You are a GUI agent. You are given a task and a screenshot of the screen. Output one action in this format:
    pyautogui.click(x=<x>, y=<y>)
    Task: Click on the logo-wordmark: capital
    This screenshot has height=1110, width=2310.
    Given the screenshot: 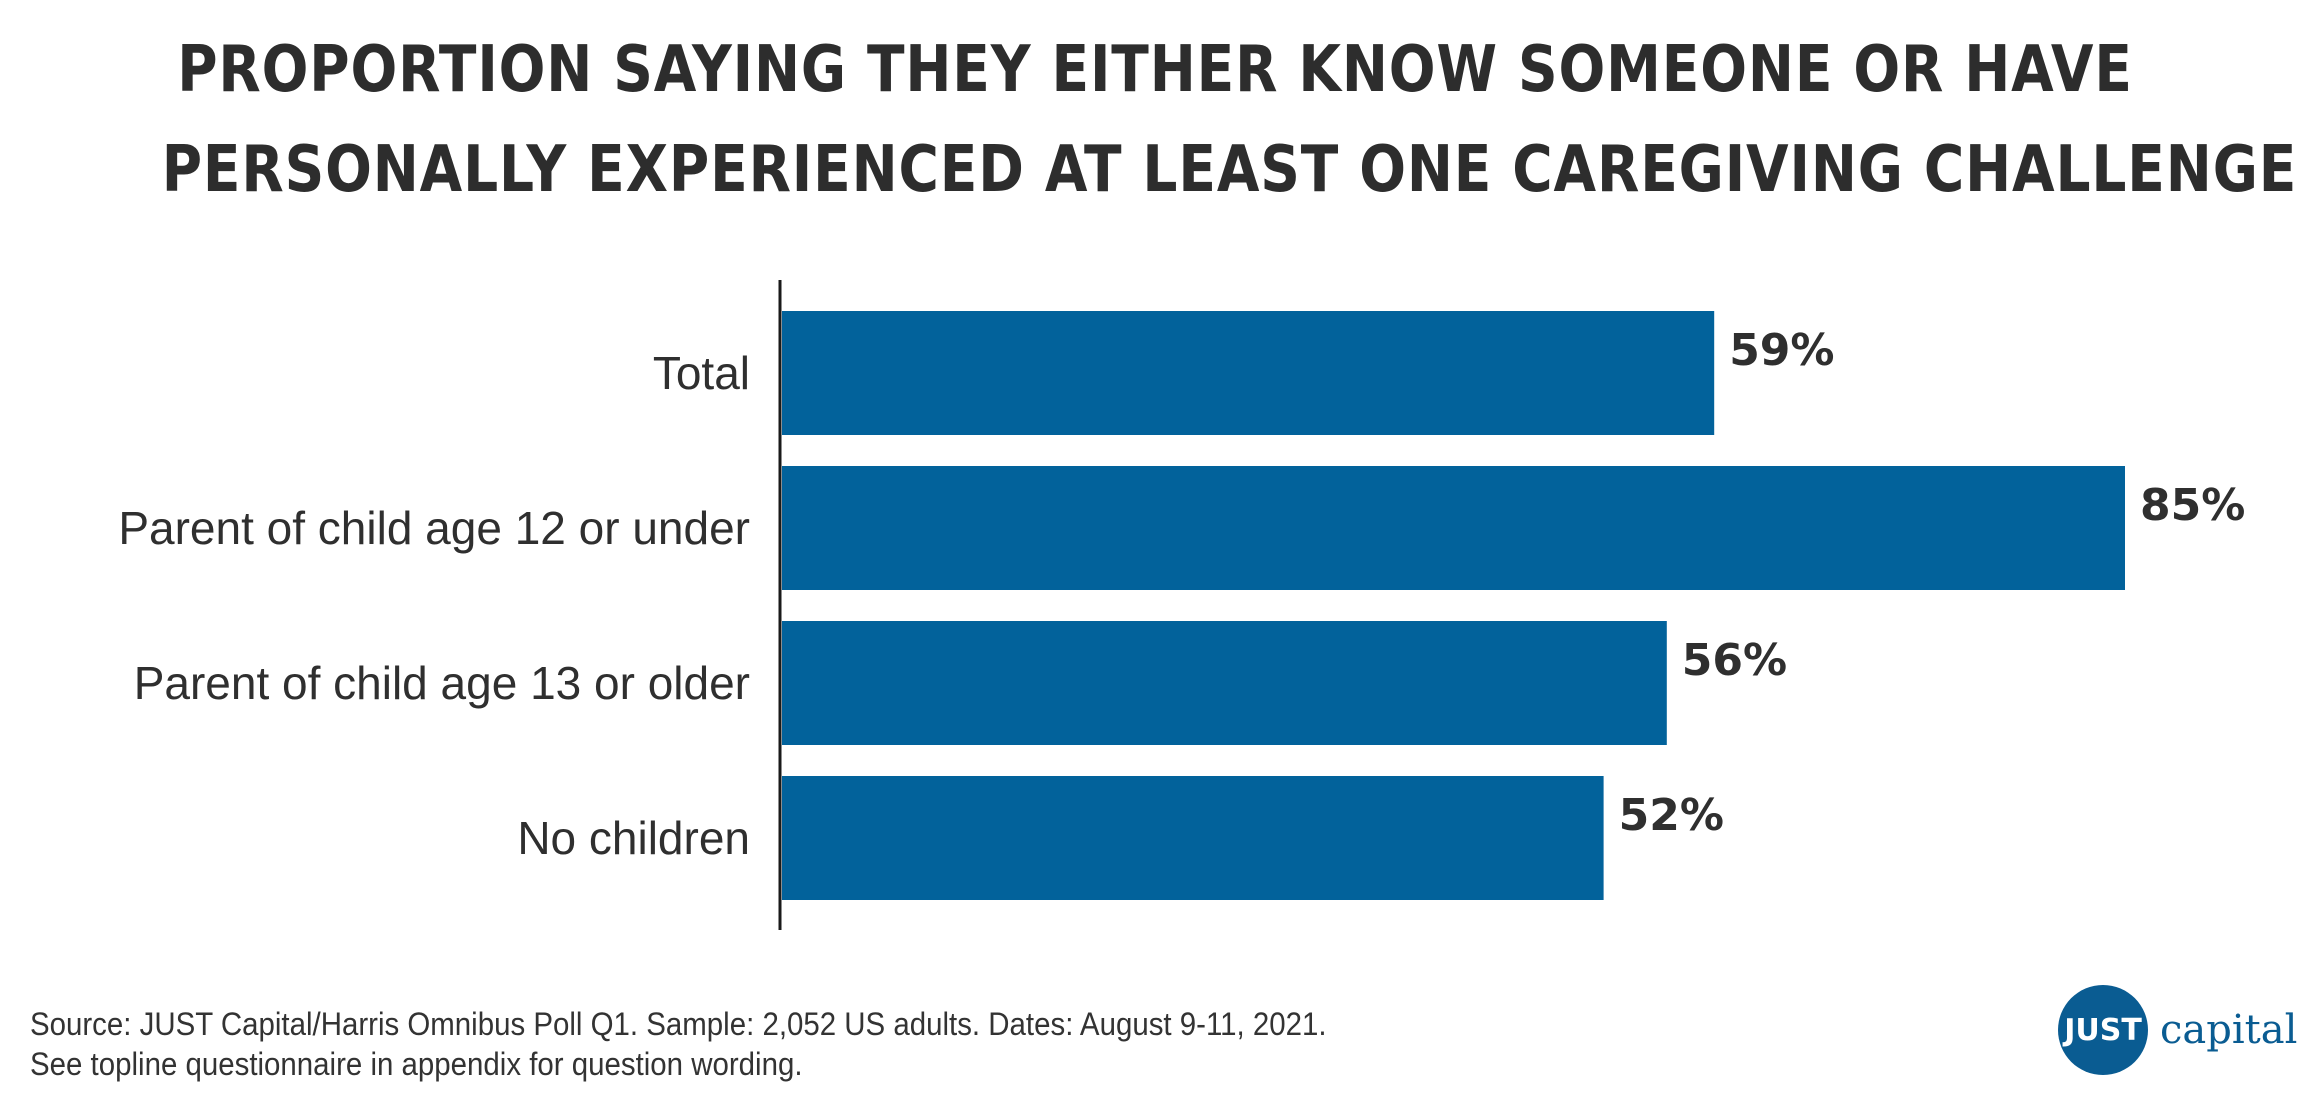 What is the action you would take?
    pyautogui.click(x=2229, y=1030)
    